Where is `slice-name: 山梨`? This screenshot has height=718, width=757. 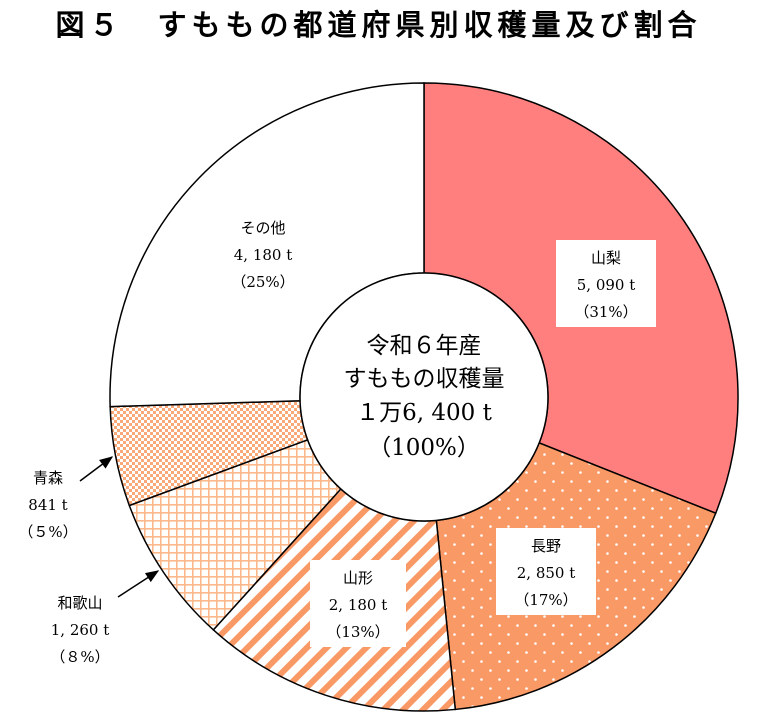 slice-name: 山梨 is located at coordinates (606, 258).